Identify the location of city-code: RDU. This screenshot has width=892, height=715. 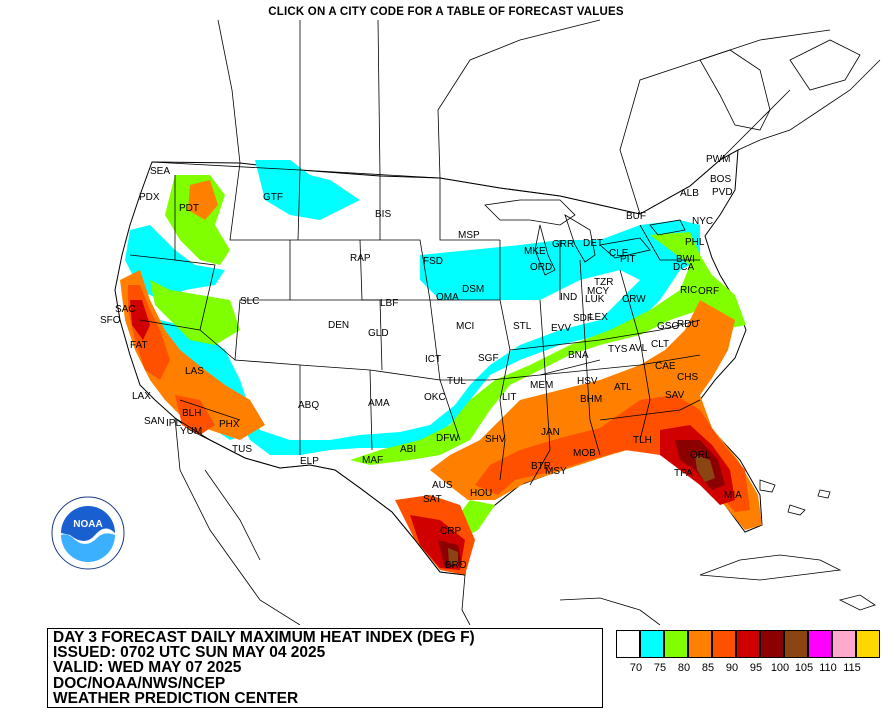
(688, 324).